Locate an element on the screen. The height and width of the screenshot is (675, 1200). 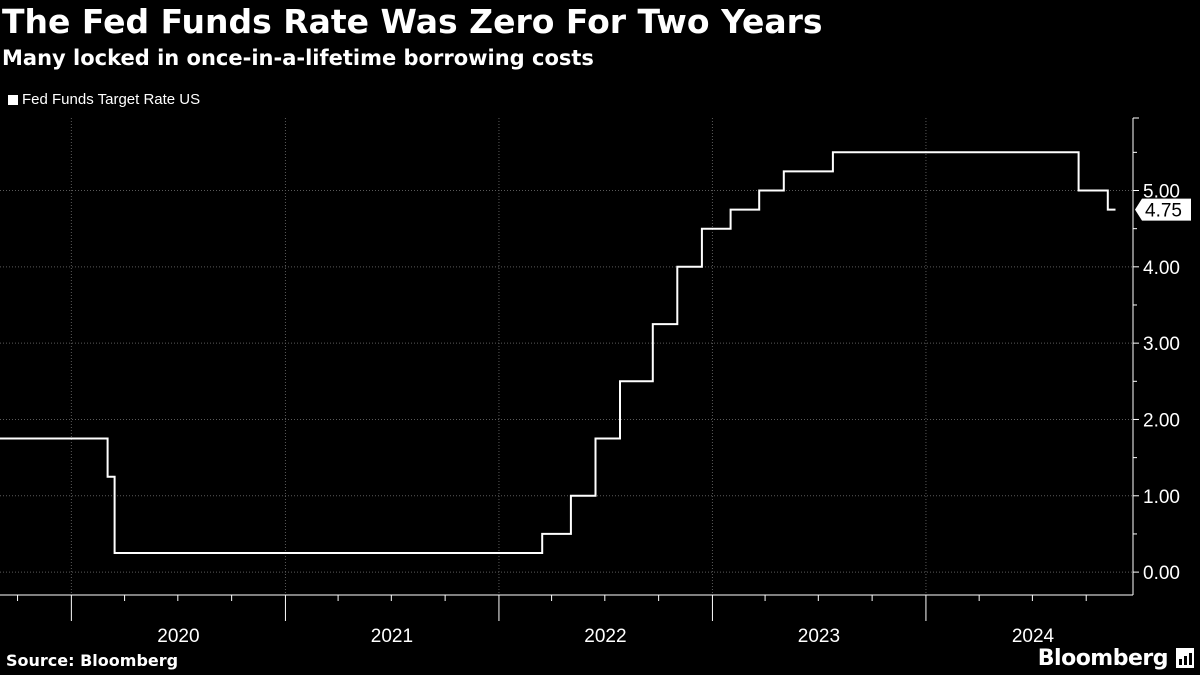
x-tick-label: 2020 is located at coordinates (178, 636).